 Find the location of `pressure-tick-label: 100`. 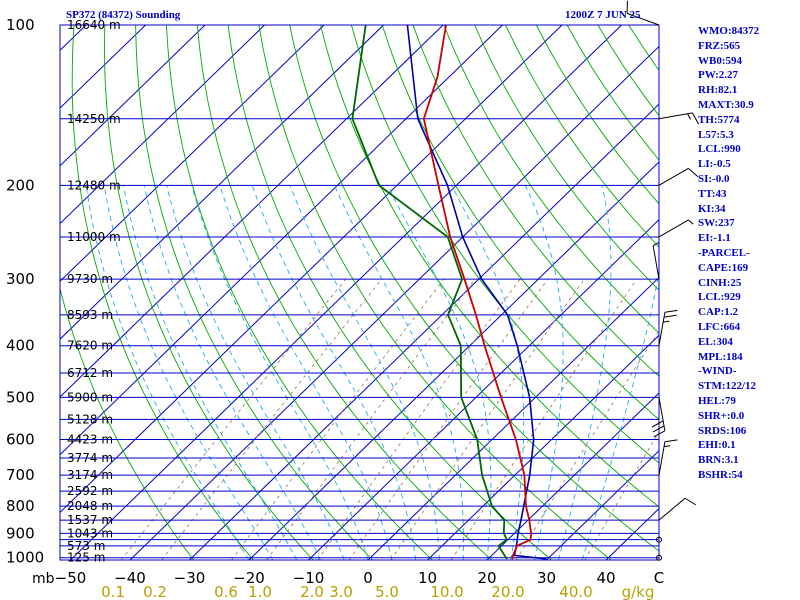

pressure-tick-label: 100 is located at coordinates (20, 25).